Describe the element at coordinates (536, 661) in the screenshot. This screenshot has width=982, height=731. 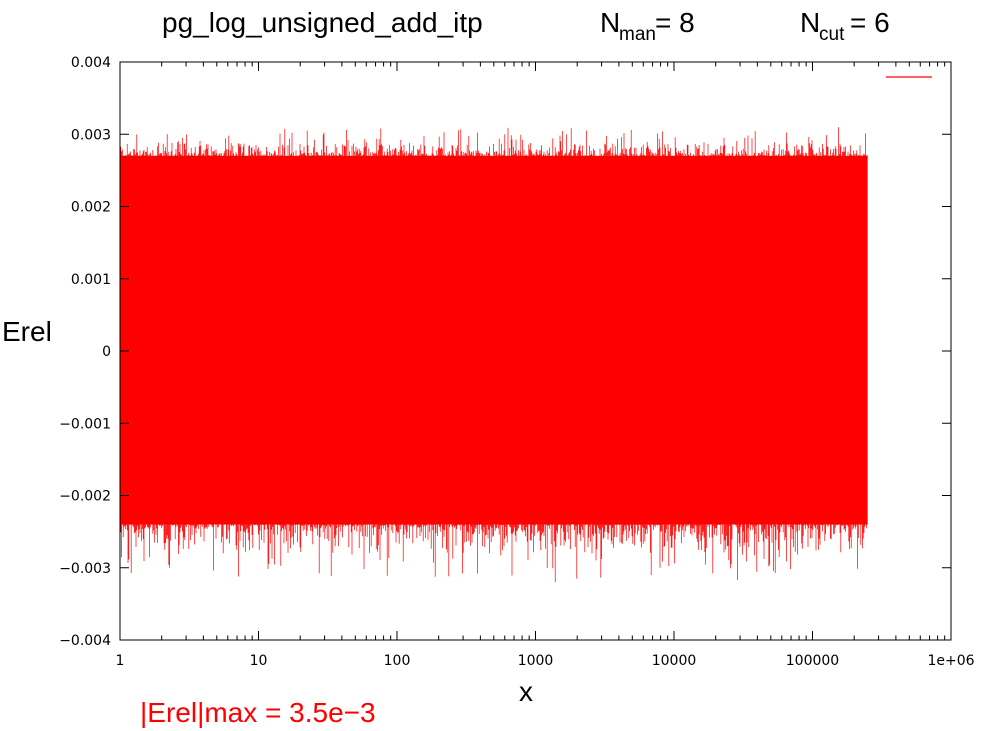
I see `x-tick-label: 1000` at that location.